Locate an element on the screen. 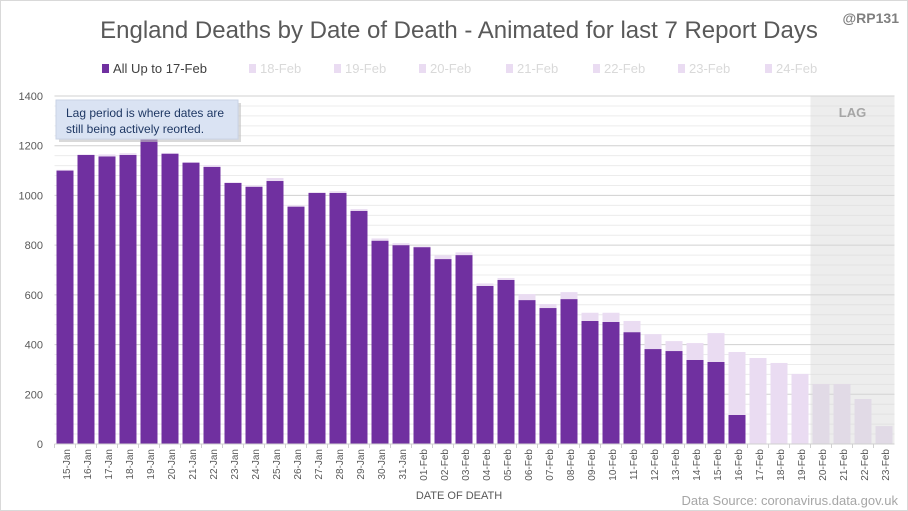 The width and height of the screenshot is (908, 511). y-tick-label: 1400 is located at coordinates (31, 97).